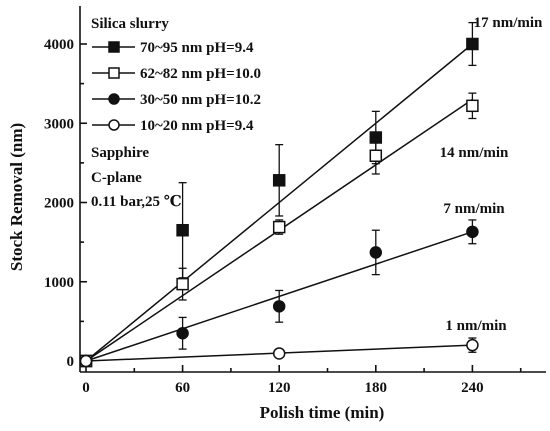 Image resolution: width=550 pixels, height=431 pixels. What do you see at coordinates (474, 153) in the screenshot?
I see `rate-label: 14 nm/min` at bounding box center [474, 153].